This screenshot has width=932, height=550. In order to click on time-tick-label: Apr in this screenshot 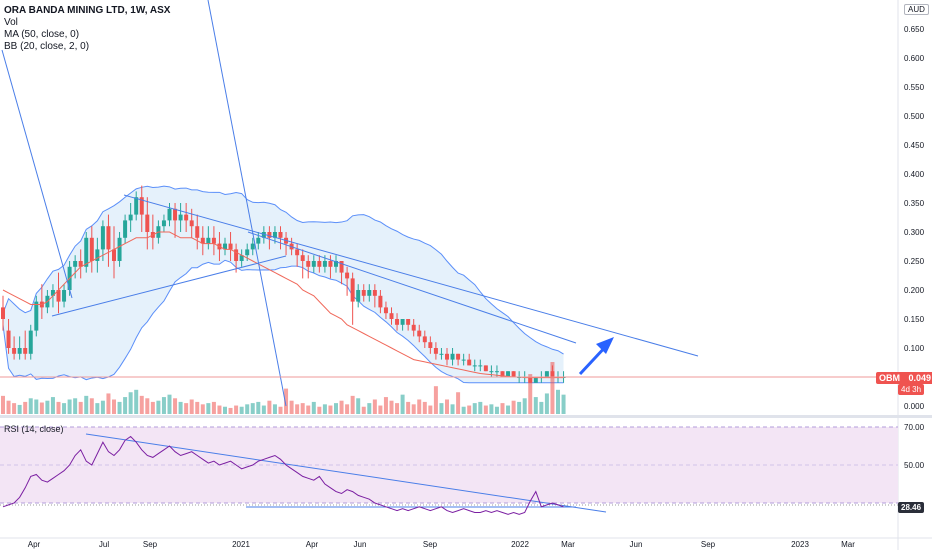, I will do `click(312, 544)`.